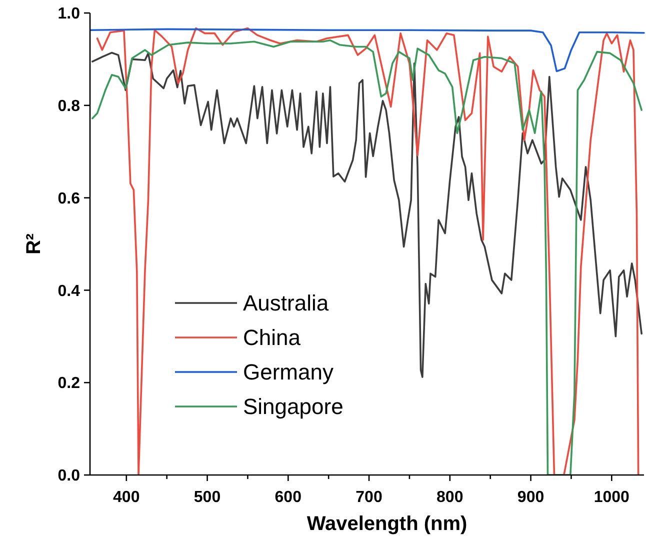 The image size is (646, 545). Describe the element at coordinates (69, 476) in the screenshot. I see `y-tick-label: 0.0` at that location.